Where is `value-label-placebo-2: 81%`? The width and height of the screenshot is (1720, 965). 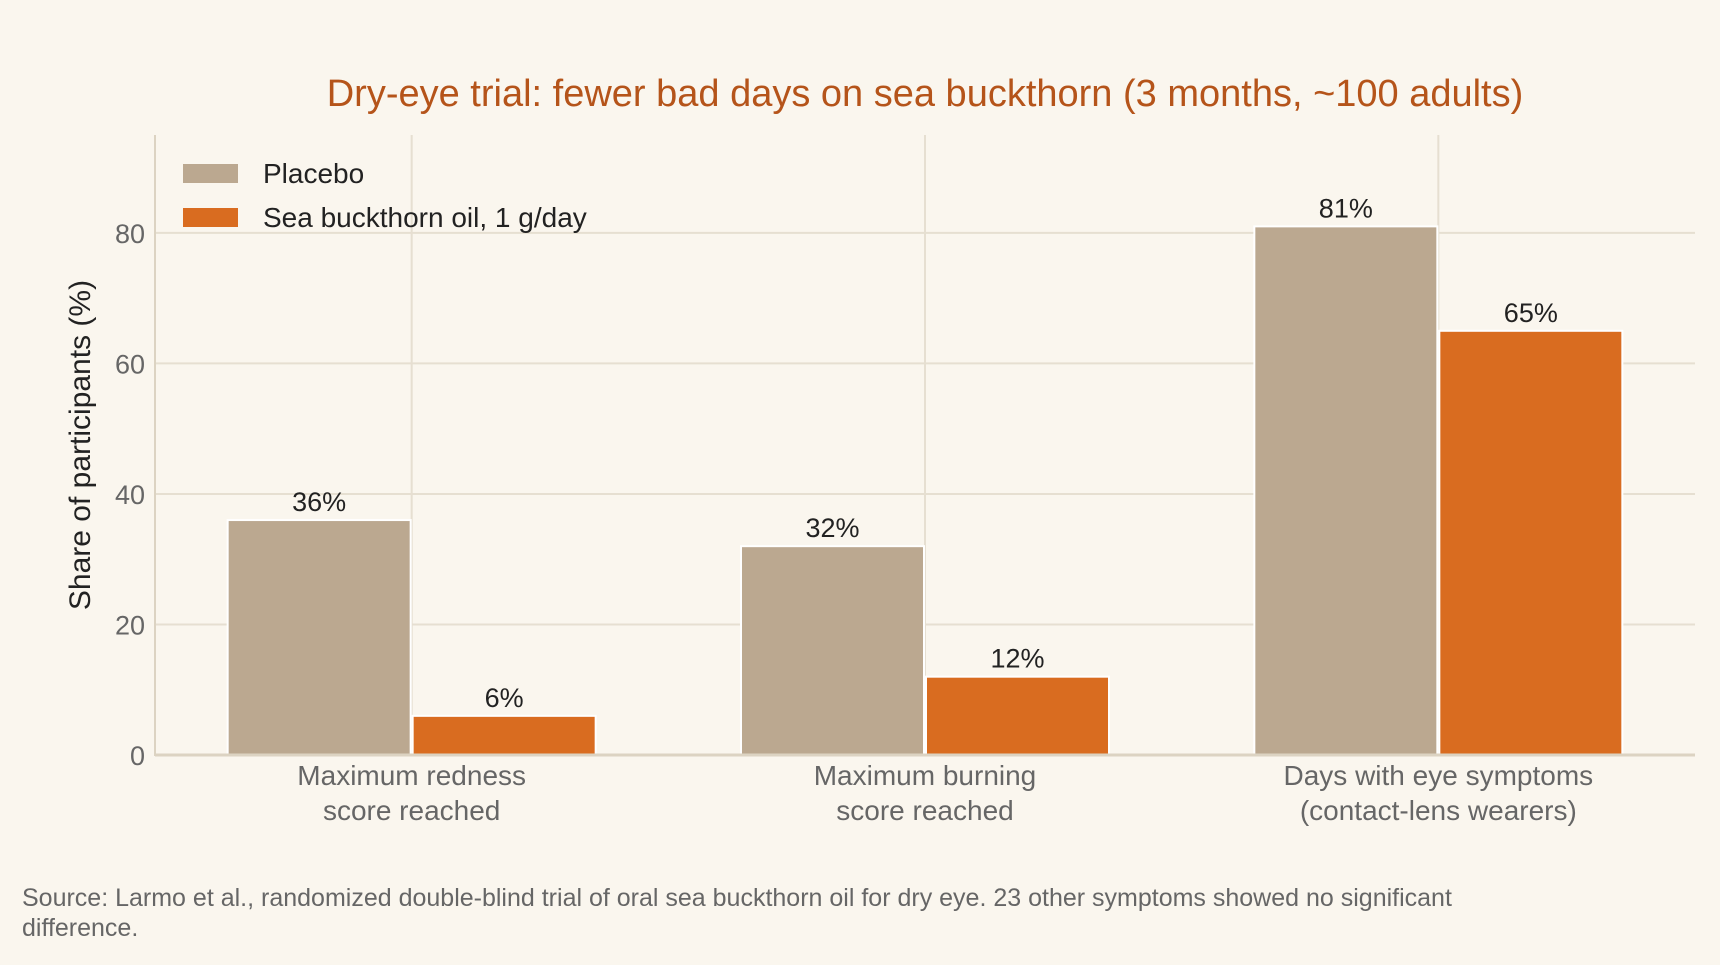
value-label-placebo-2: 81% is located at coordinates (1346, 208).